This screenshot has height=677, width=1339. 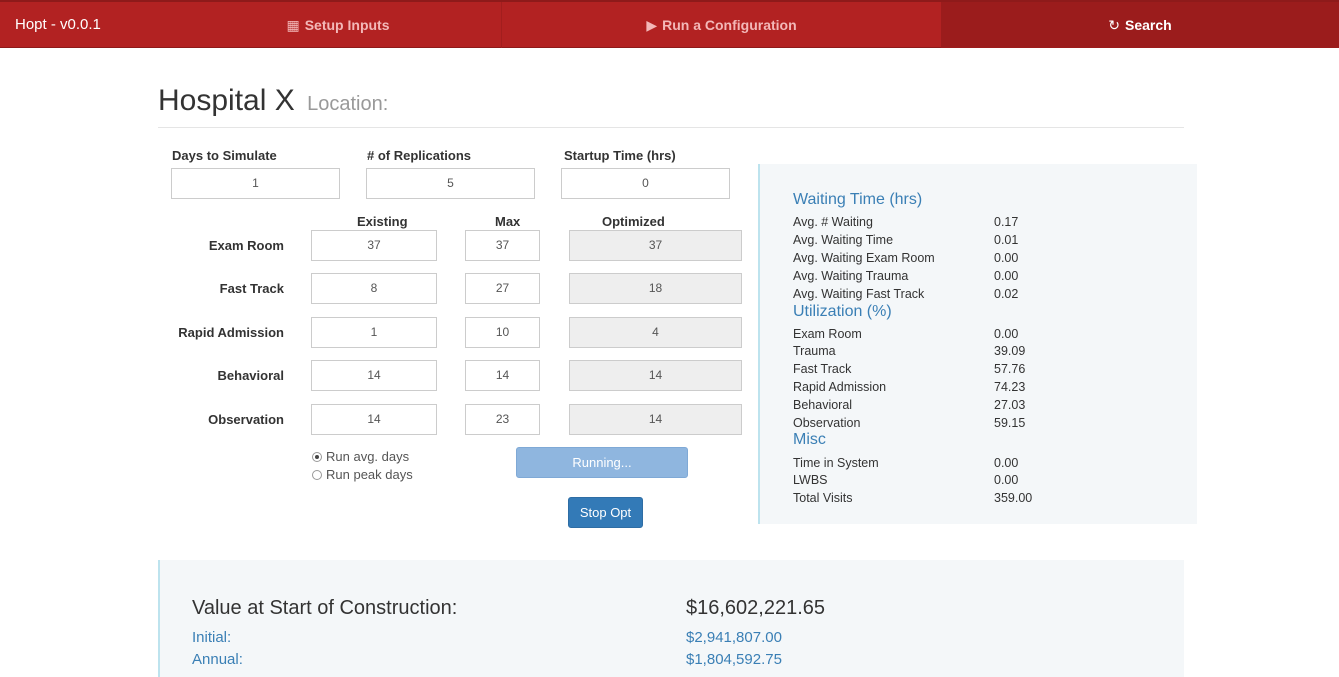 I want to click on resource-label-rapid-admission: Rapid Admission, so click(x=231, y=332).